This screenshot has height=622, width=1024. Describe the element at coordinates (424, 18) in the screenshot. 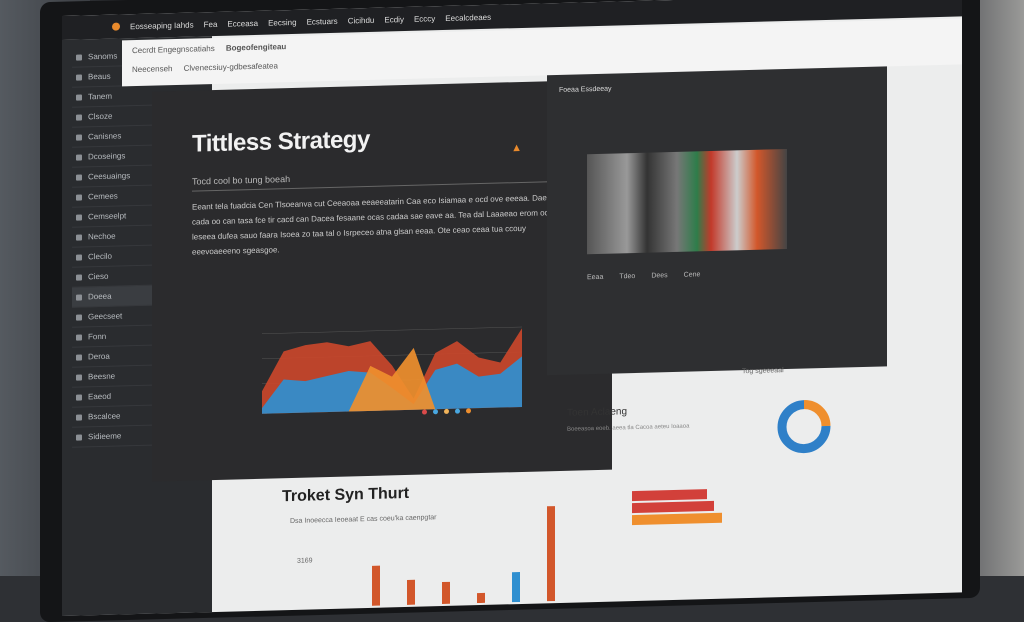

I see `menu-item: Ecccy` at that location.